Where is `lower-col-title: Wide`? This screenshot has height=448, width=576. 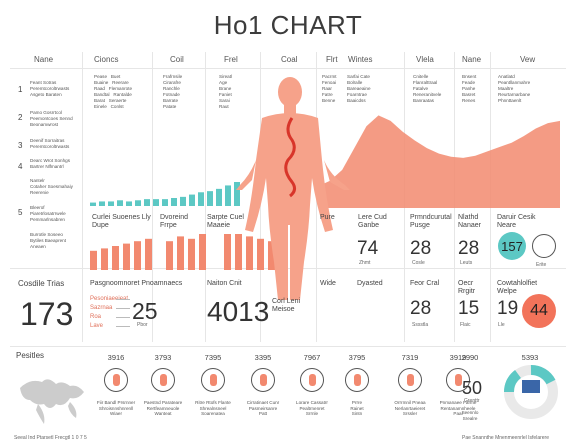 lower-col-title: Wide is located at coordinates (328, 283).